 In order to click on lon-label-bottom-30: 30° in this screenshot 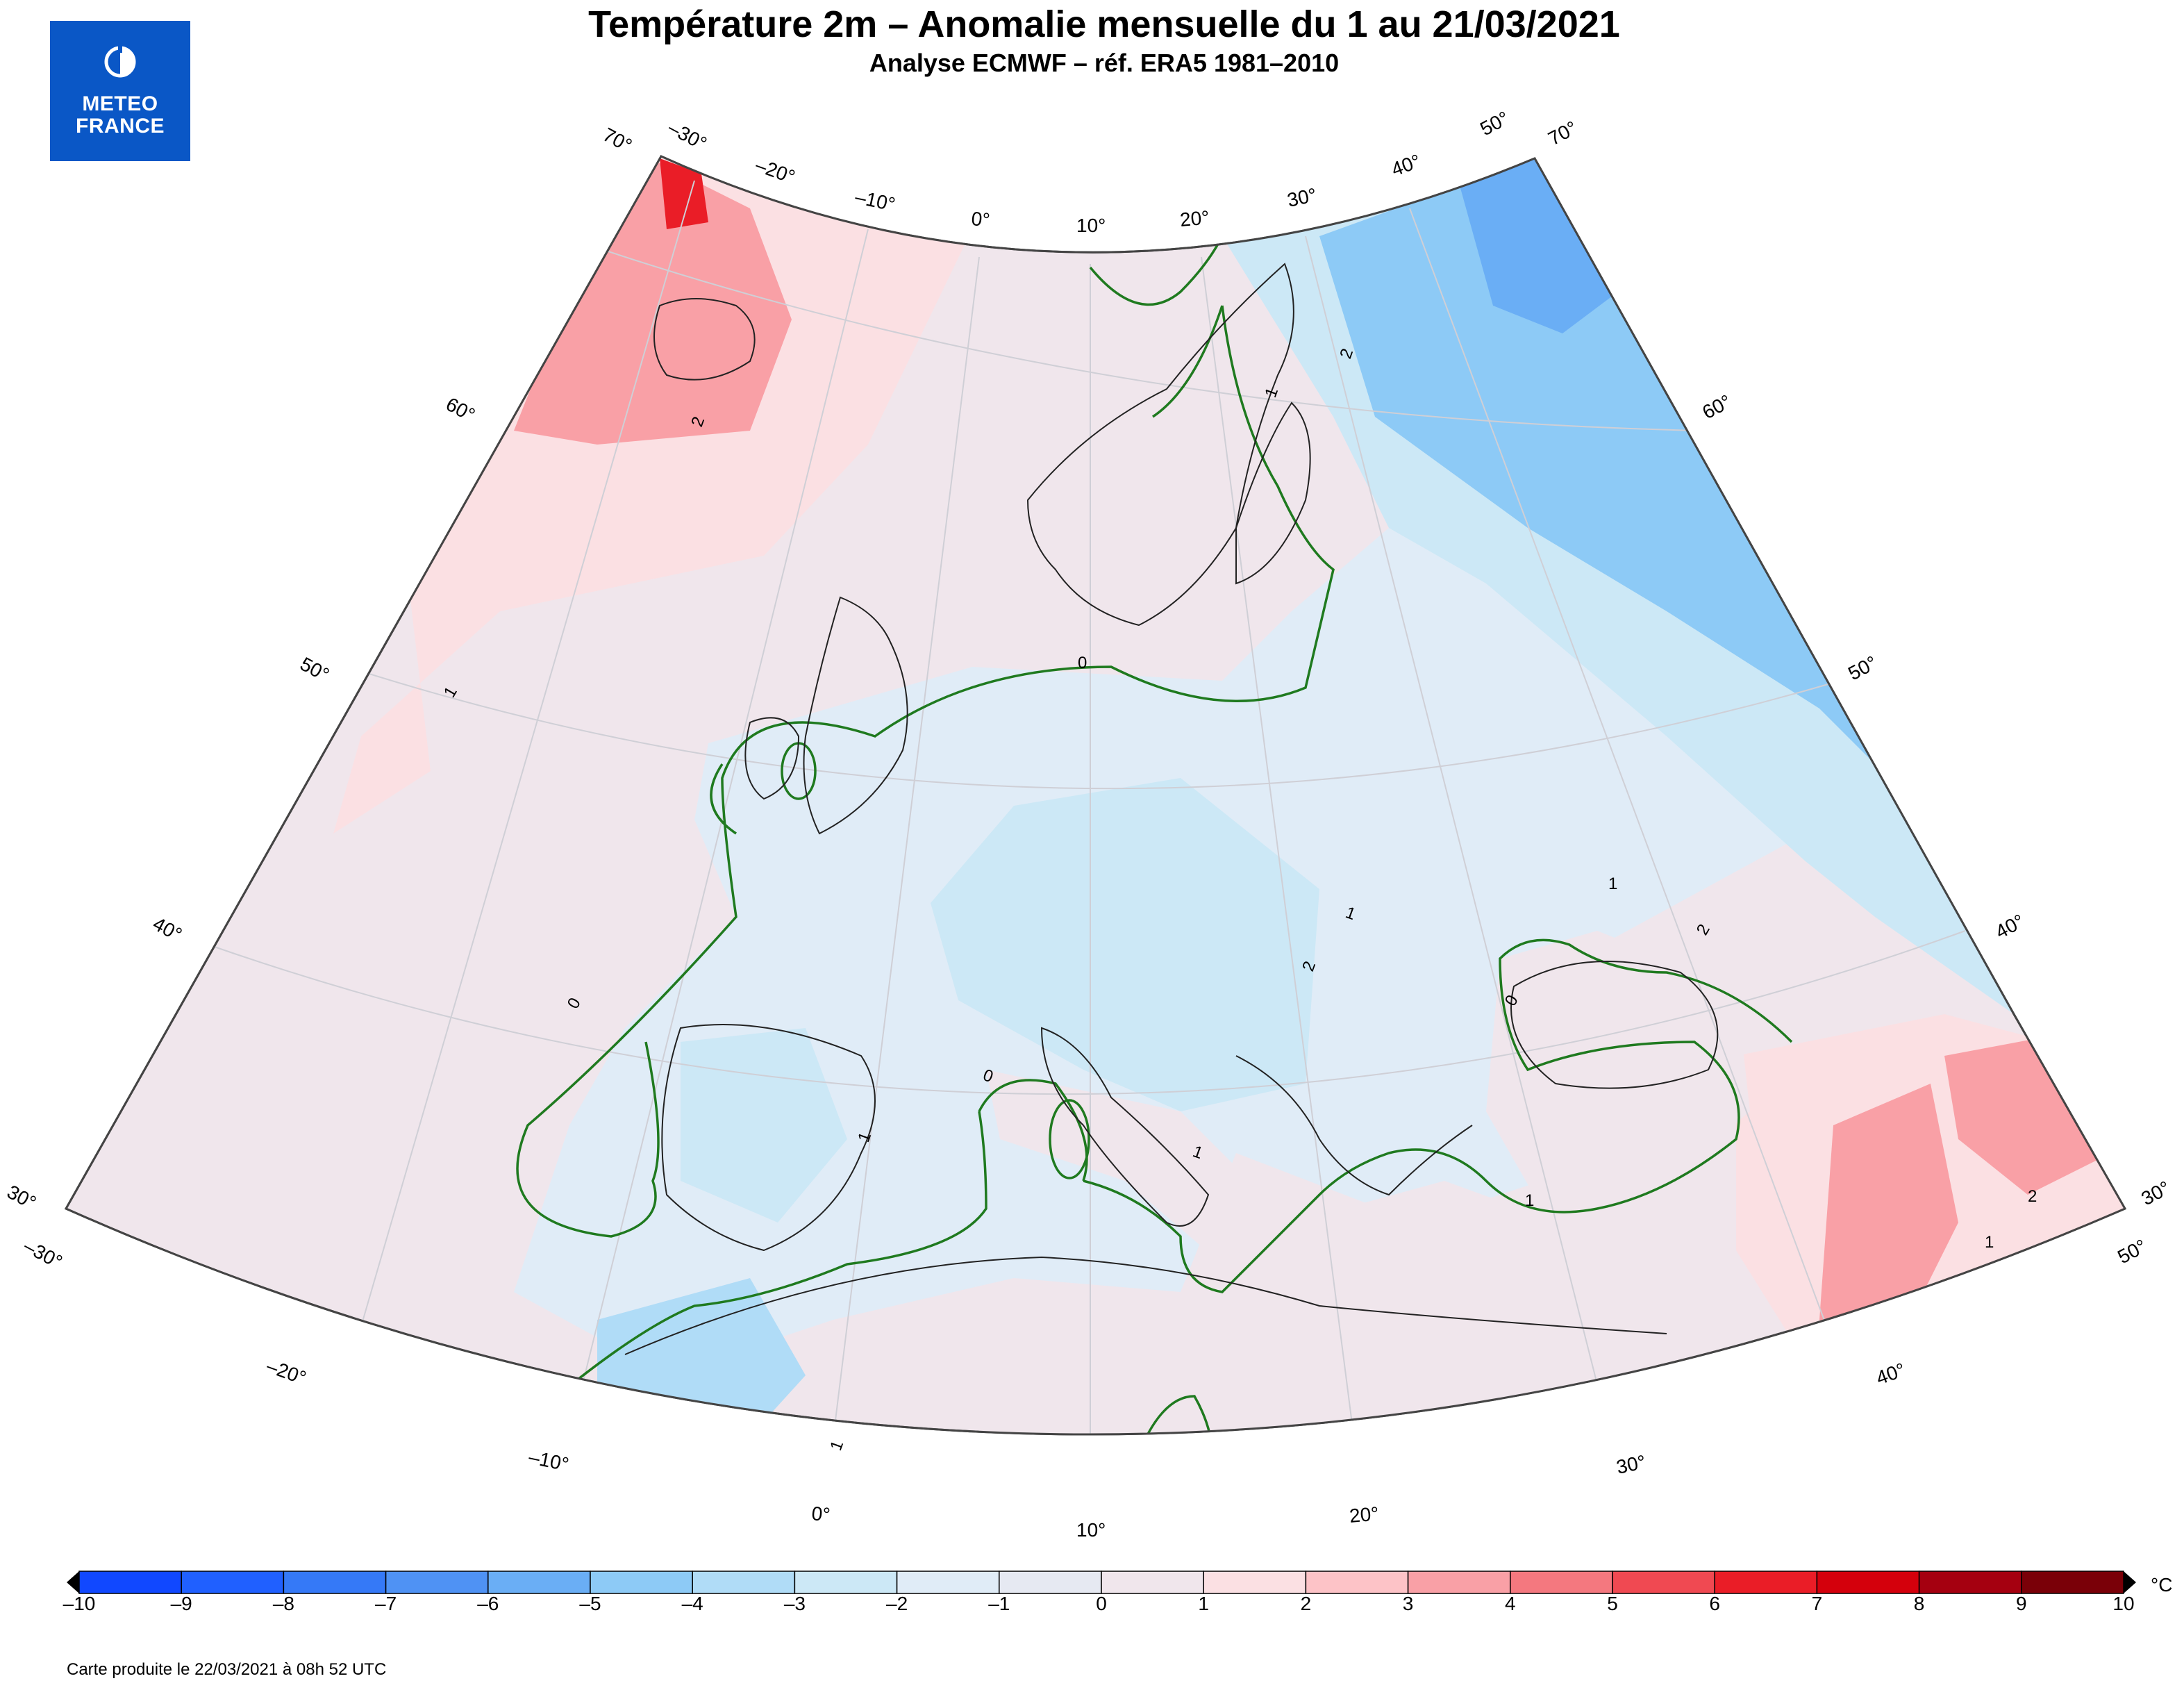, I will do `click(1631, 1464)`.